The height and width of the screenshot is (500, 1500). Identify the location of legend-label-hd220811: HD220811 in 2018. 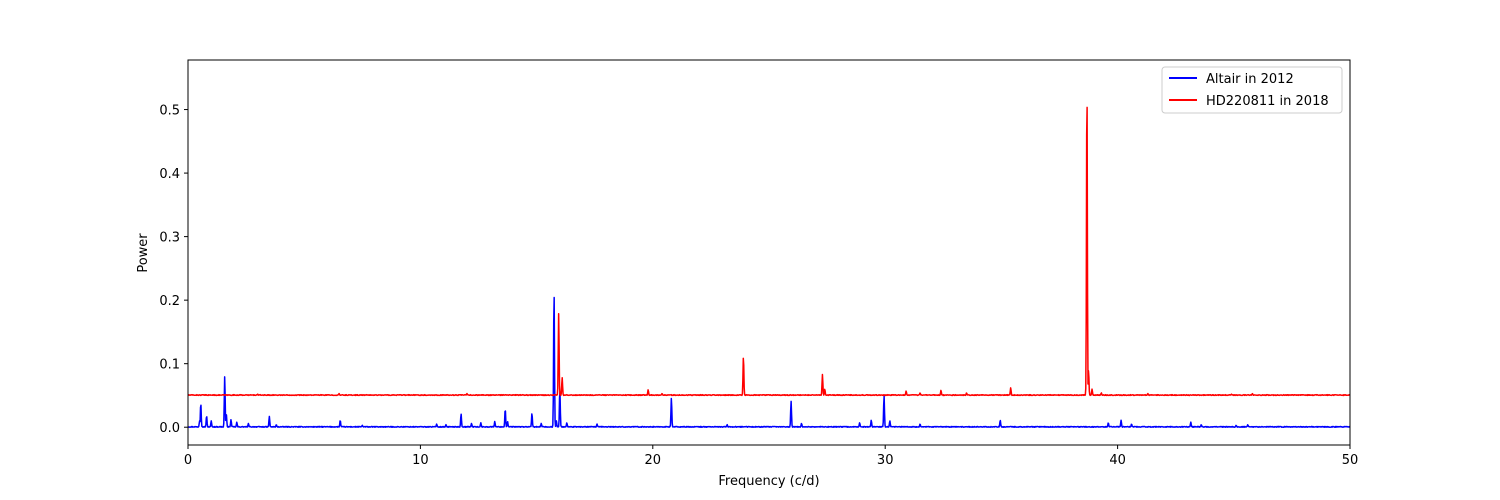
(1267, 101).